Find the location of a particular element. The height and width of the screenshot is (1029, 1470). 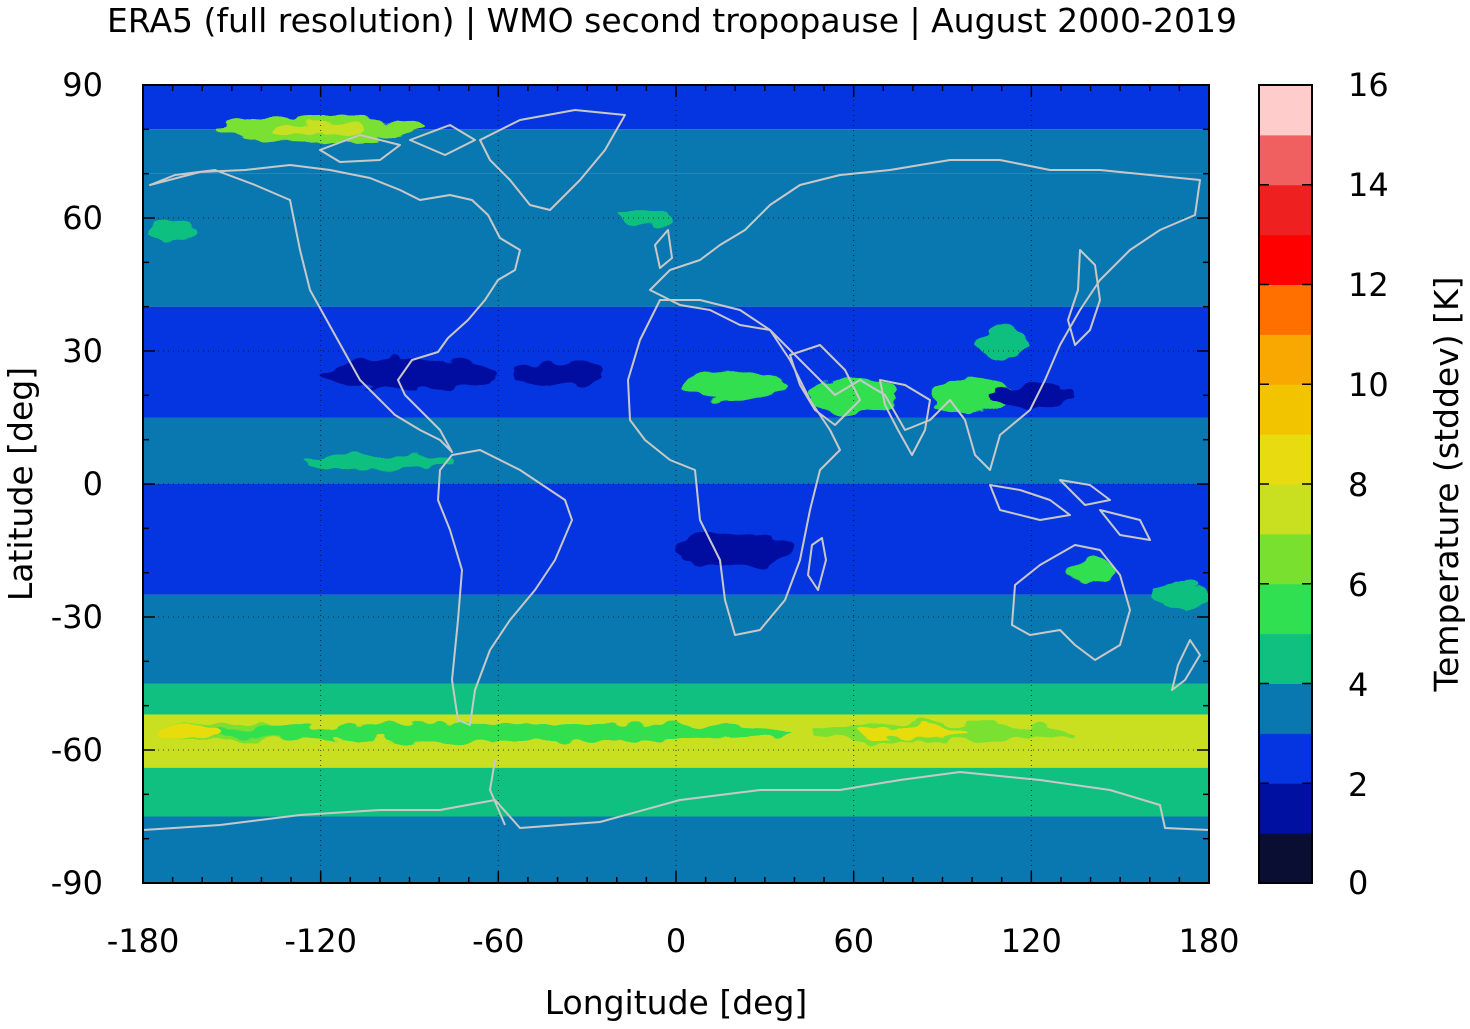

x-tick-label: -180 is located at coordinates (143, 941).